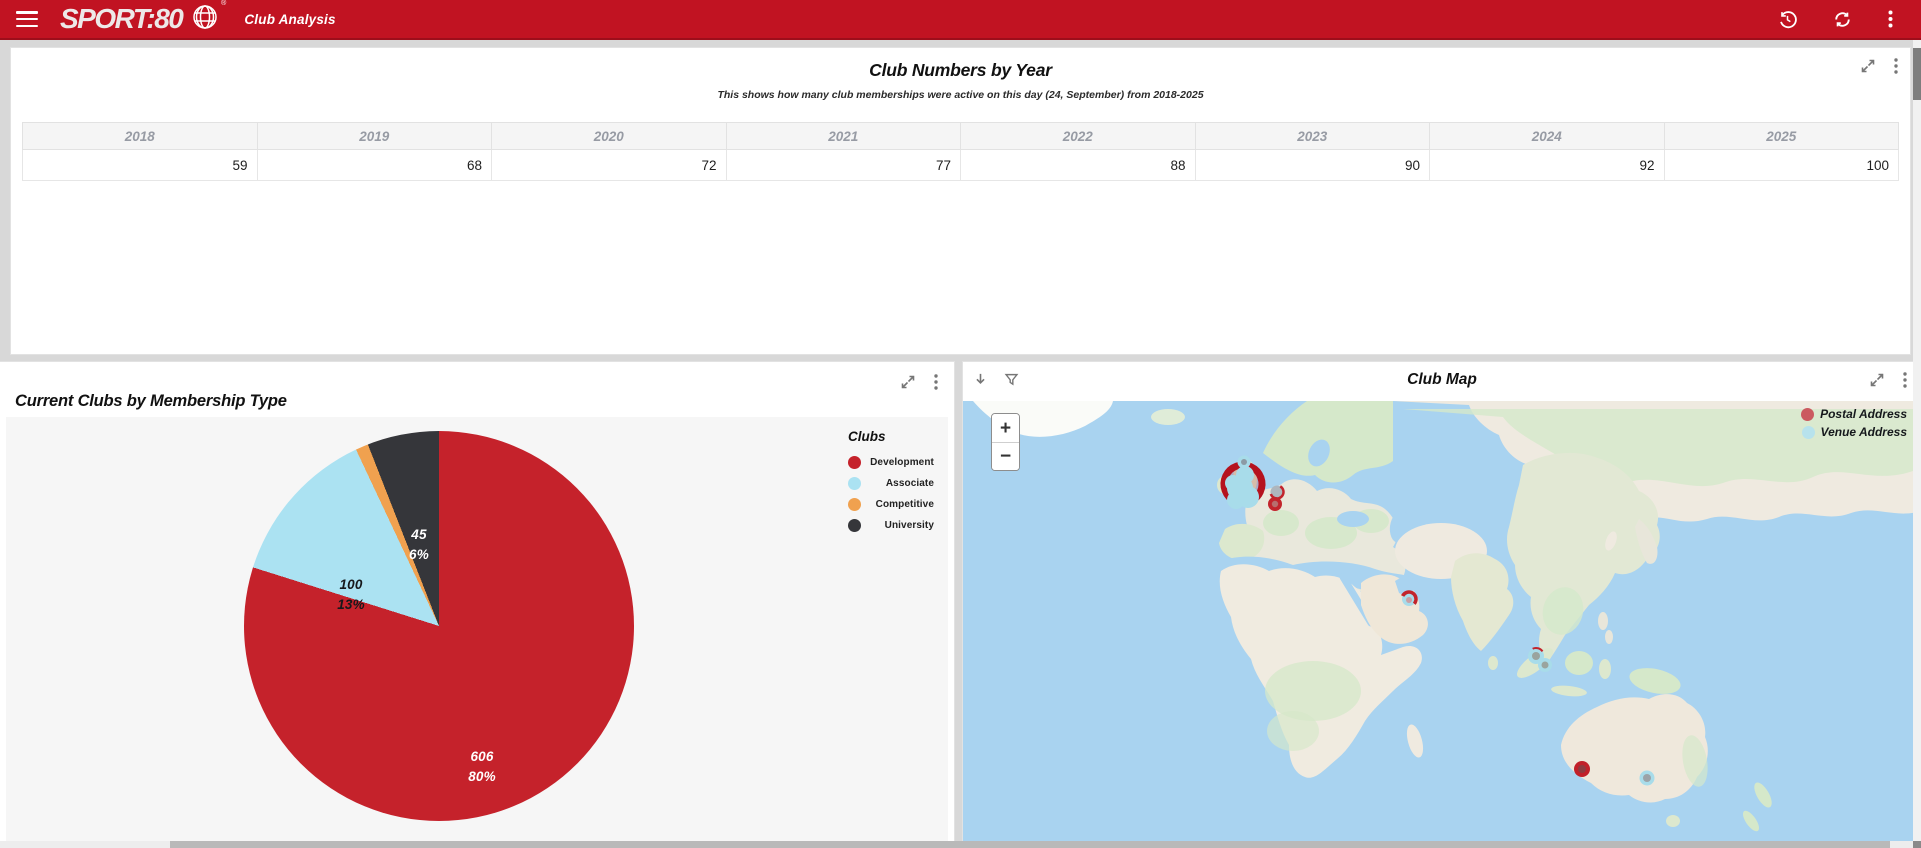 Image resolution: width=1921 pixels, height=848 pixels. Describe the element at coordinates (1917, 444) in the screenshot. I see `vertical-scrollbar` at that location.